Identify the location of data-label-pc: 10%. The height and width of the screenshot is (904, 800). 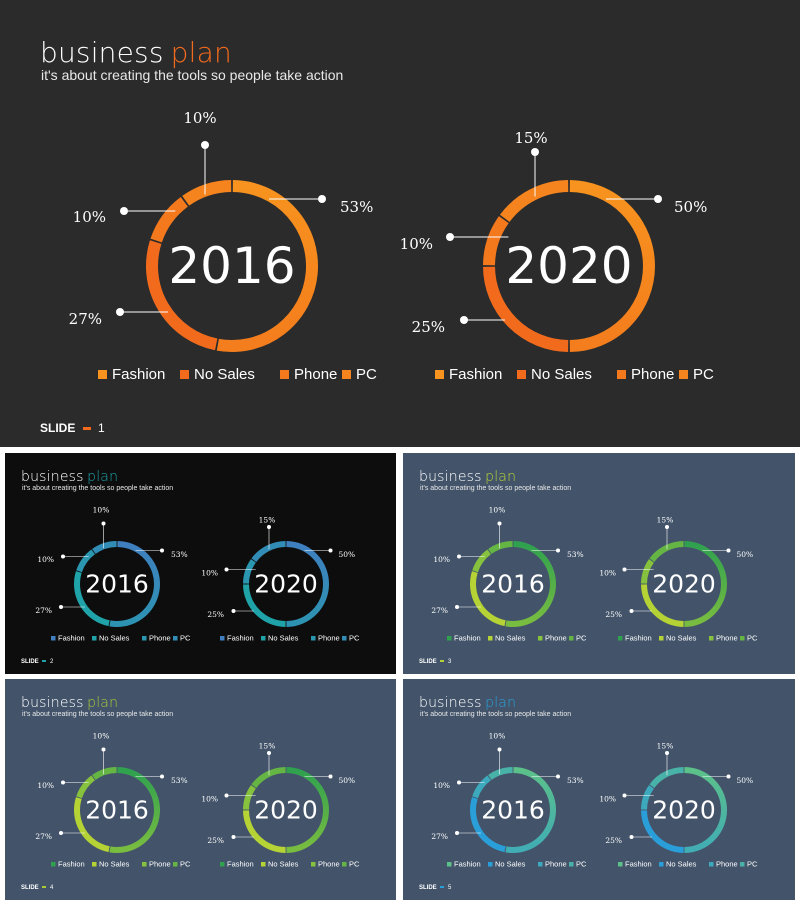
(199, 118).